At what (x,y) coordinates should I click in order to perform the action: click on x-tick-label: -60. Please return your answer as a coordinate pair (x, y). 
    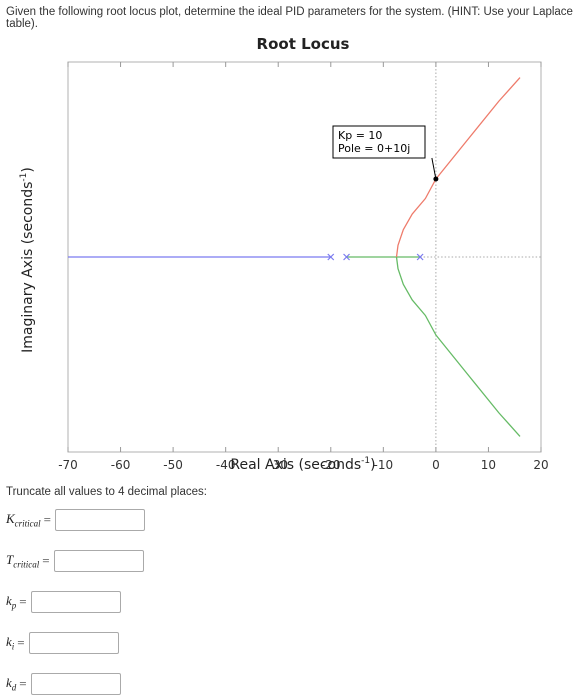
    Looking at the image, I should click on (121, 465).